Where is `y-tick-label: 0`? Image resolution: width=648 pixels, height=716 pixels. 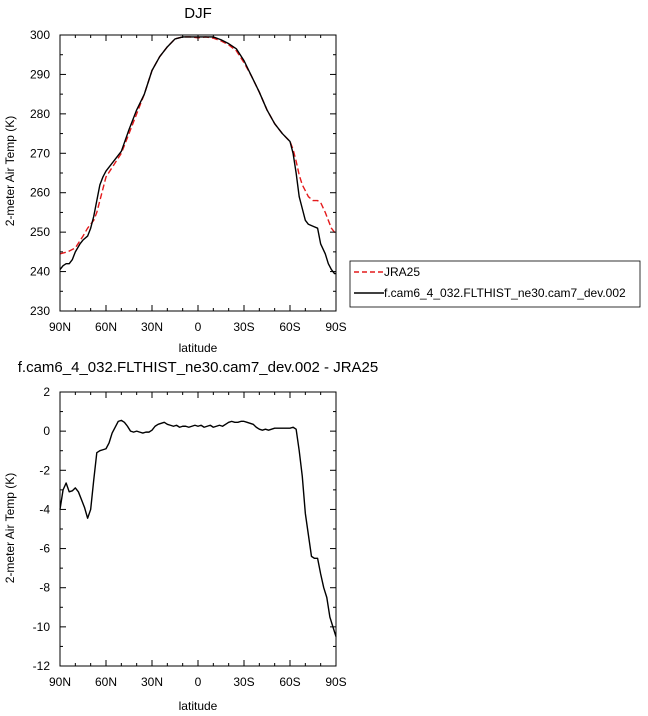
y-tick-label: 0 is located at coordinates (46, 431).